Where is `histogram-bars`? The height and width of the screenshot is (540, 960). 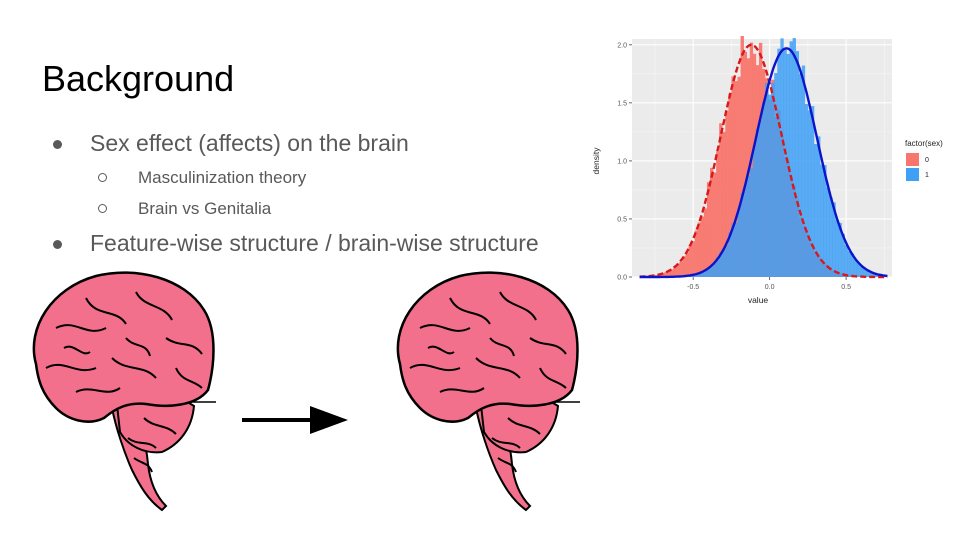 histogram-bars is located at coordinates (768, 155).